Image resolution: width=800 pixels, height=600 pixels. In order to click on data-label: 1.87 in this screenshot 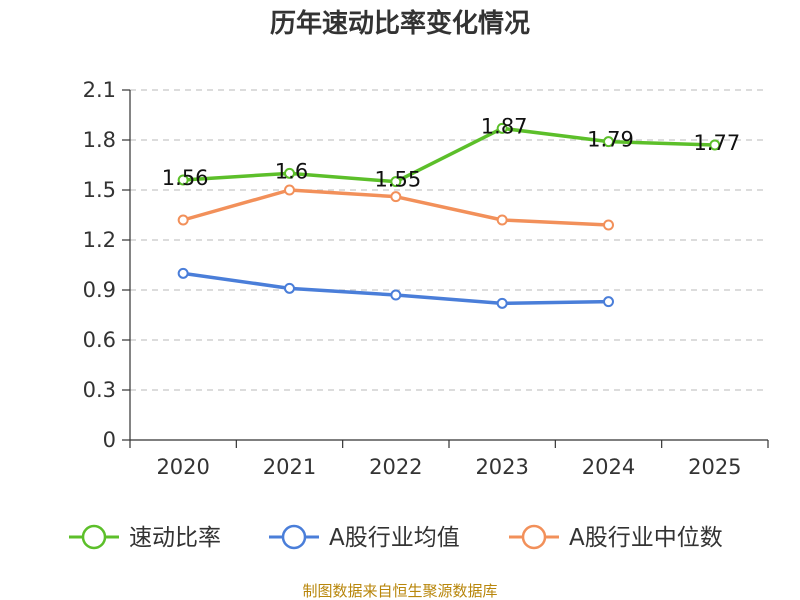, I will do `click(504, 126)`.